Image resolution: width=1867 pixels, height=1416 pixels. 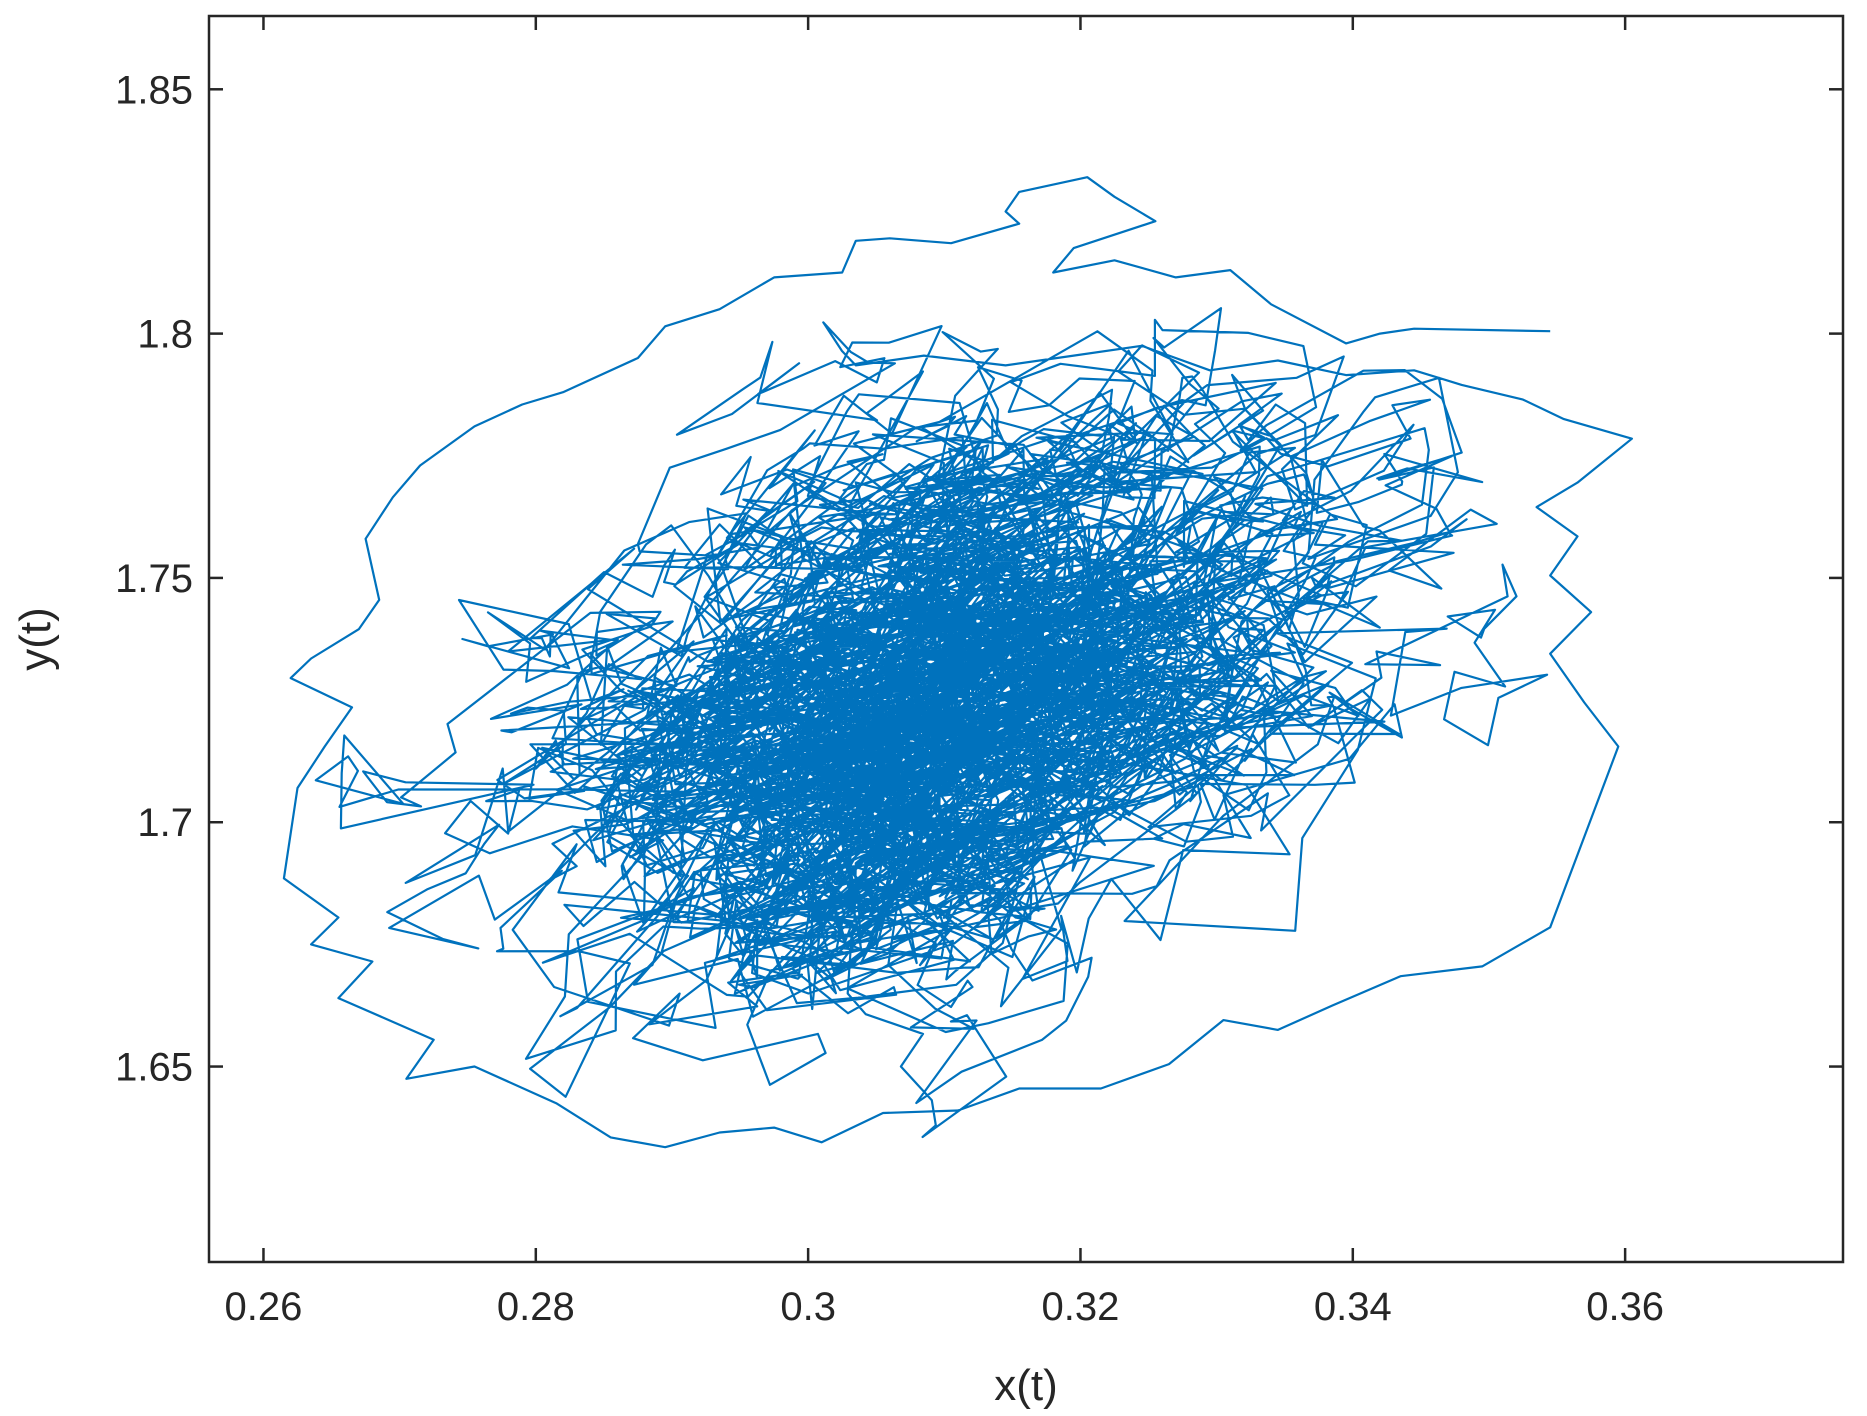 What do you see at coordinates (154, 579) in the screenshot?
I see `y-tick-label: 1.75` at bounding box center [154, 579].